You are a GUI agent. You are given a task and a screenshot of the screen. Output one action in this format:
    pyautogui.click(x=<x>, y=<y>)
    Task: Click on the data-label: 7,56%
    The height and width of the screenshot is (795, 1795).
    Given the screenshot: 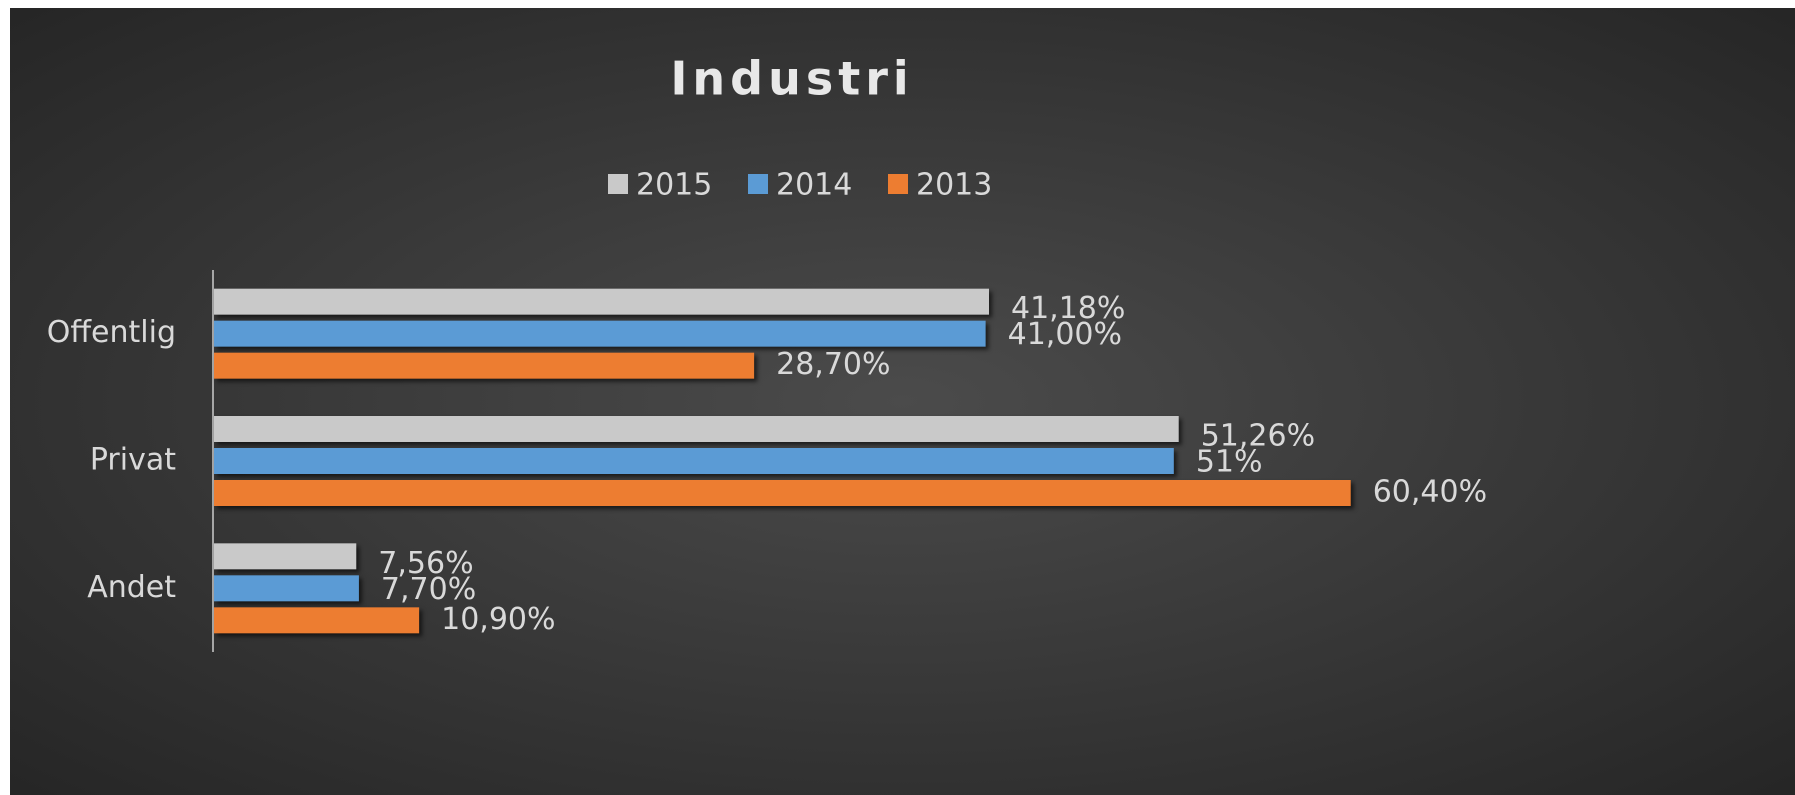 What is the action you would take?
    pyautogui.click(x=425, y=563)
    